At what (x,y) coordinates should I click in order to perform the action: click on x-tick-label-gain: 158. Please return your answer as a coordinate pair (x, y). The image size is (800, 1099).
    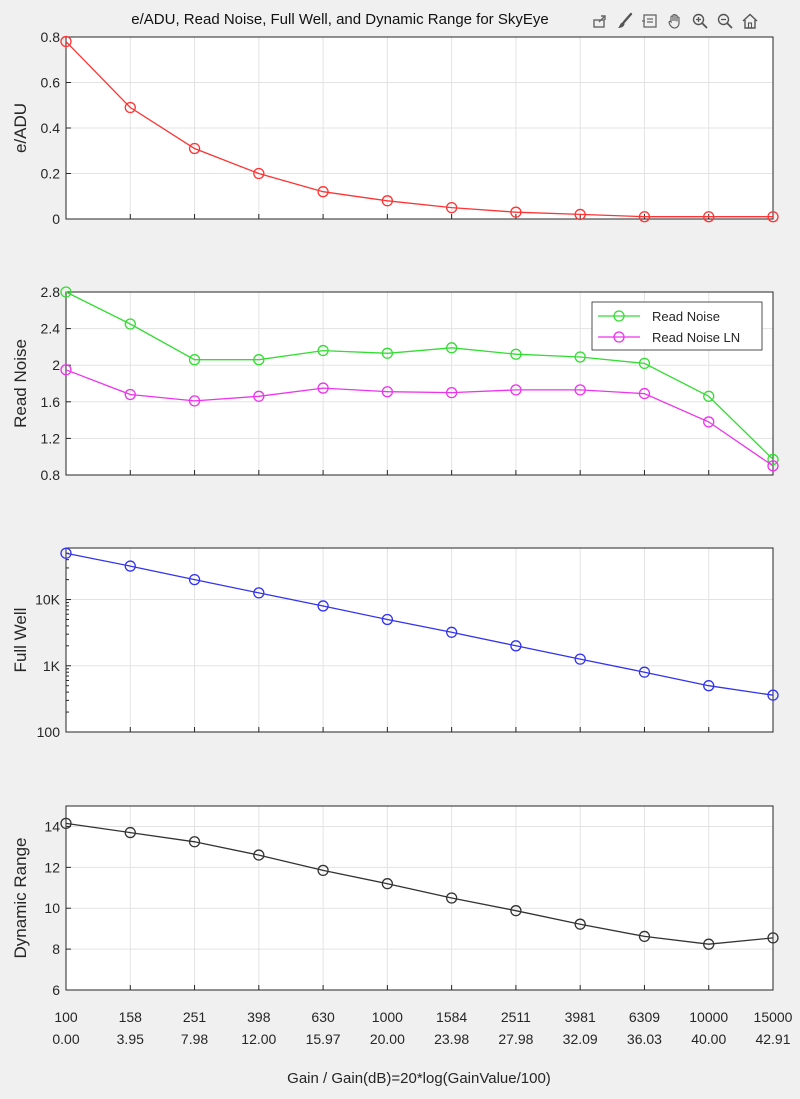
    Looking at the image, I should click on (131, 1017).